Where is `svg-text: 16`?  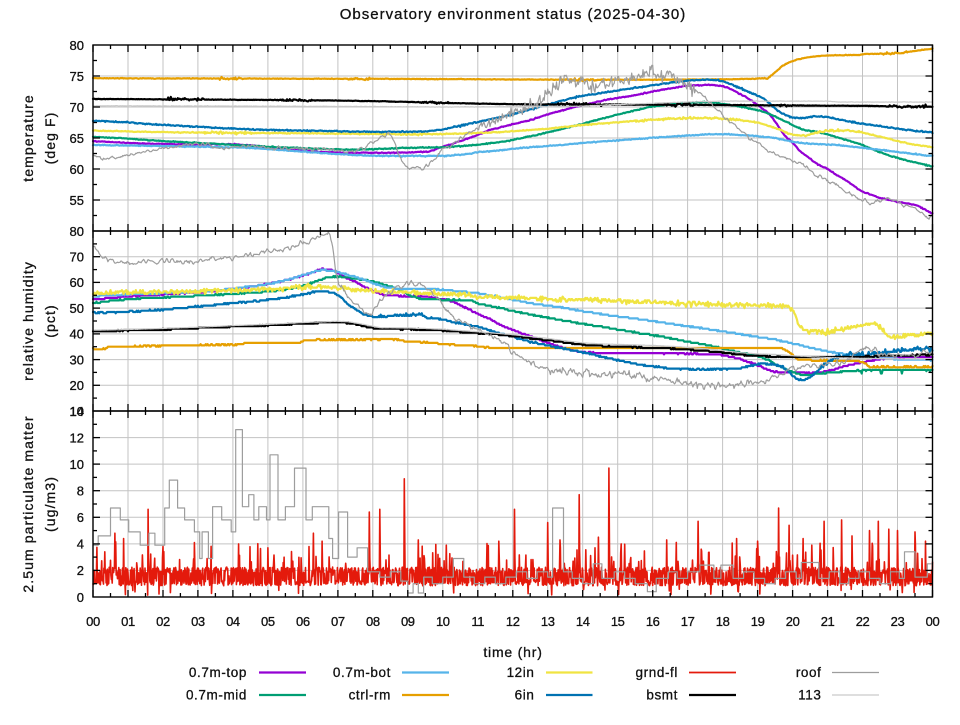 svg-text: 16 is located at coordinates (653, 621).